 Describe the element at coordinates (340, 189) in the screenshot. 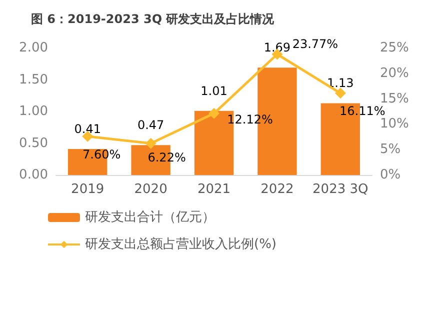

I see `x-tick-label: 2023 3Q` at that location.